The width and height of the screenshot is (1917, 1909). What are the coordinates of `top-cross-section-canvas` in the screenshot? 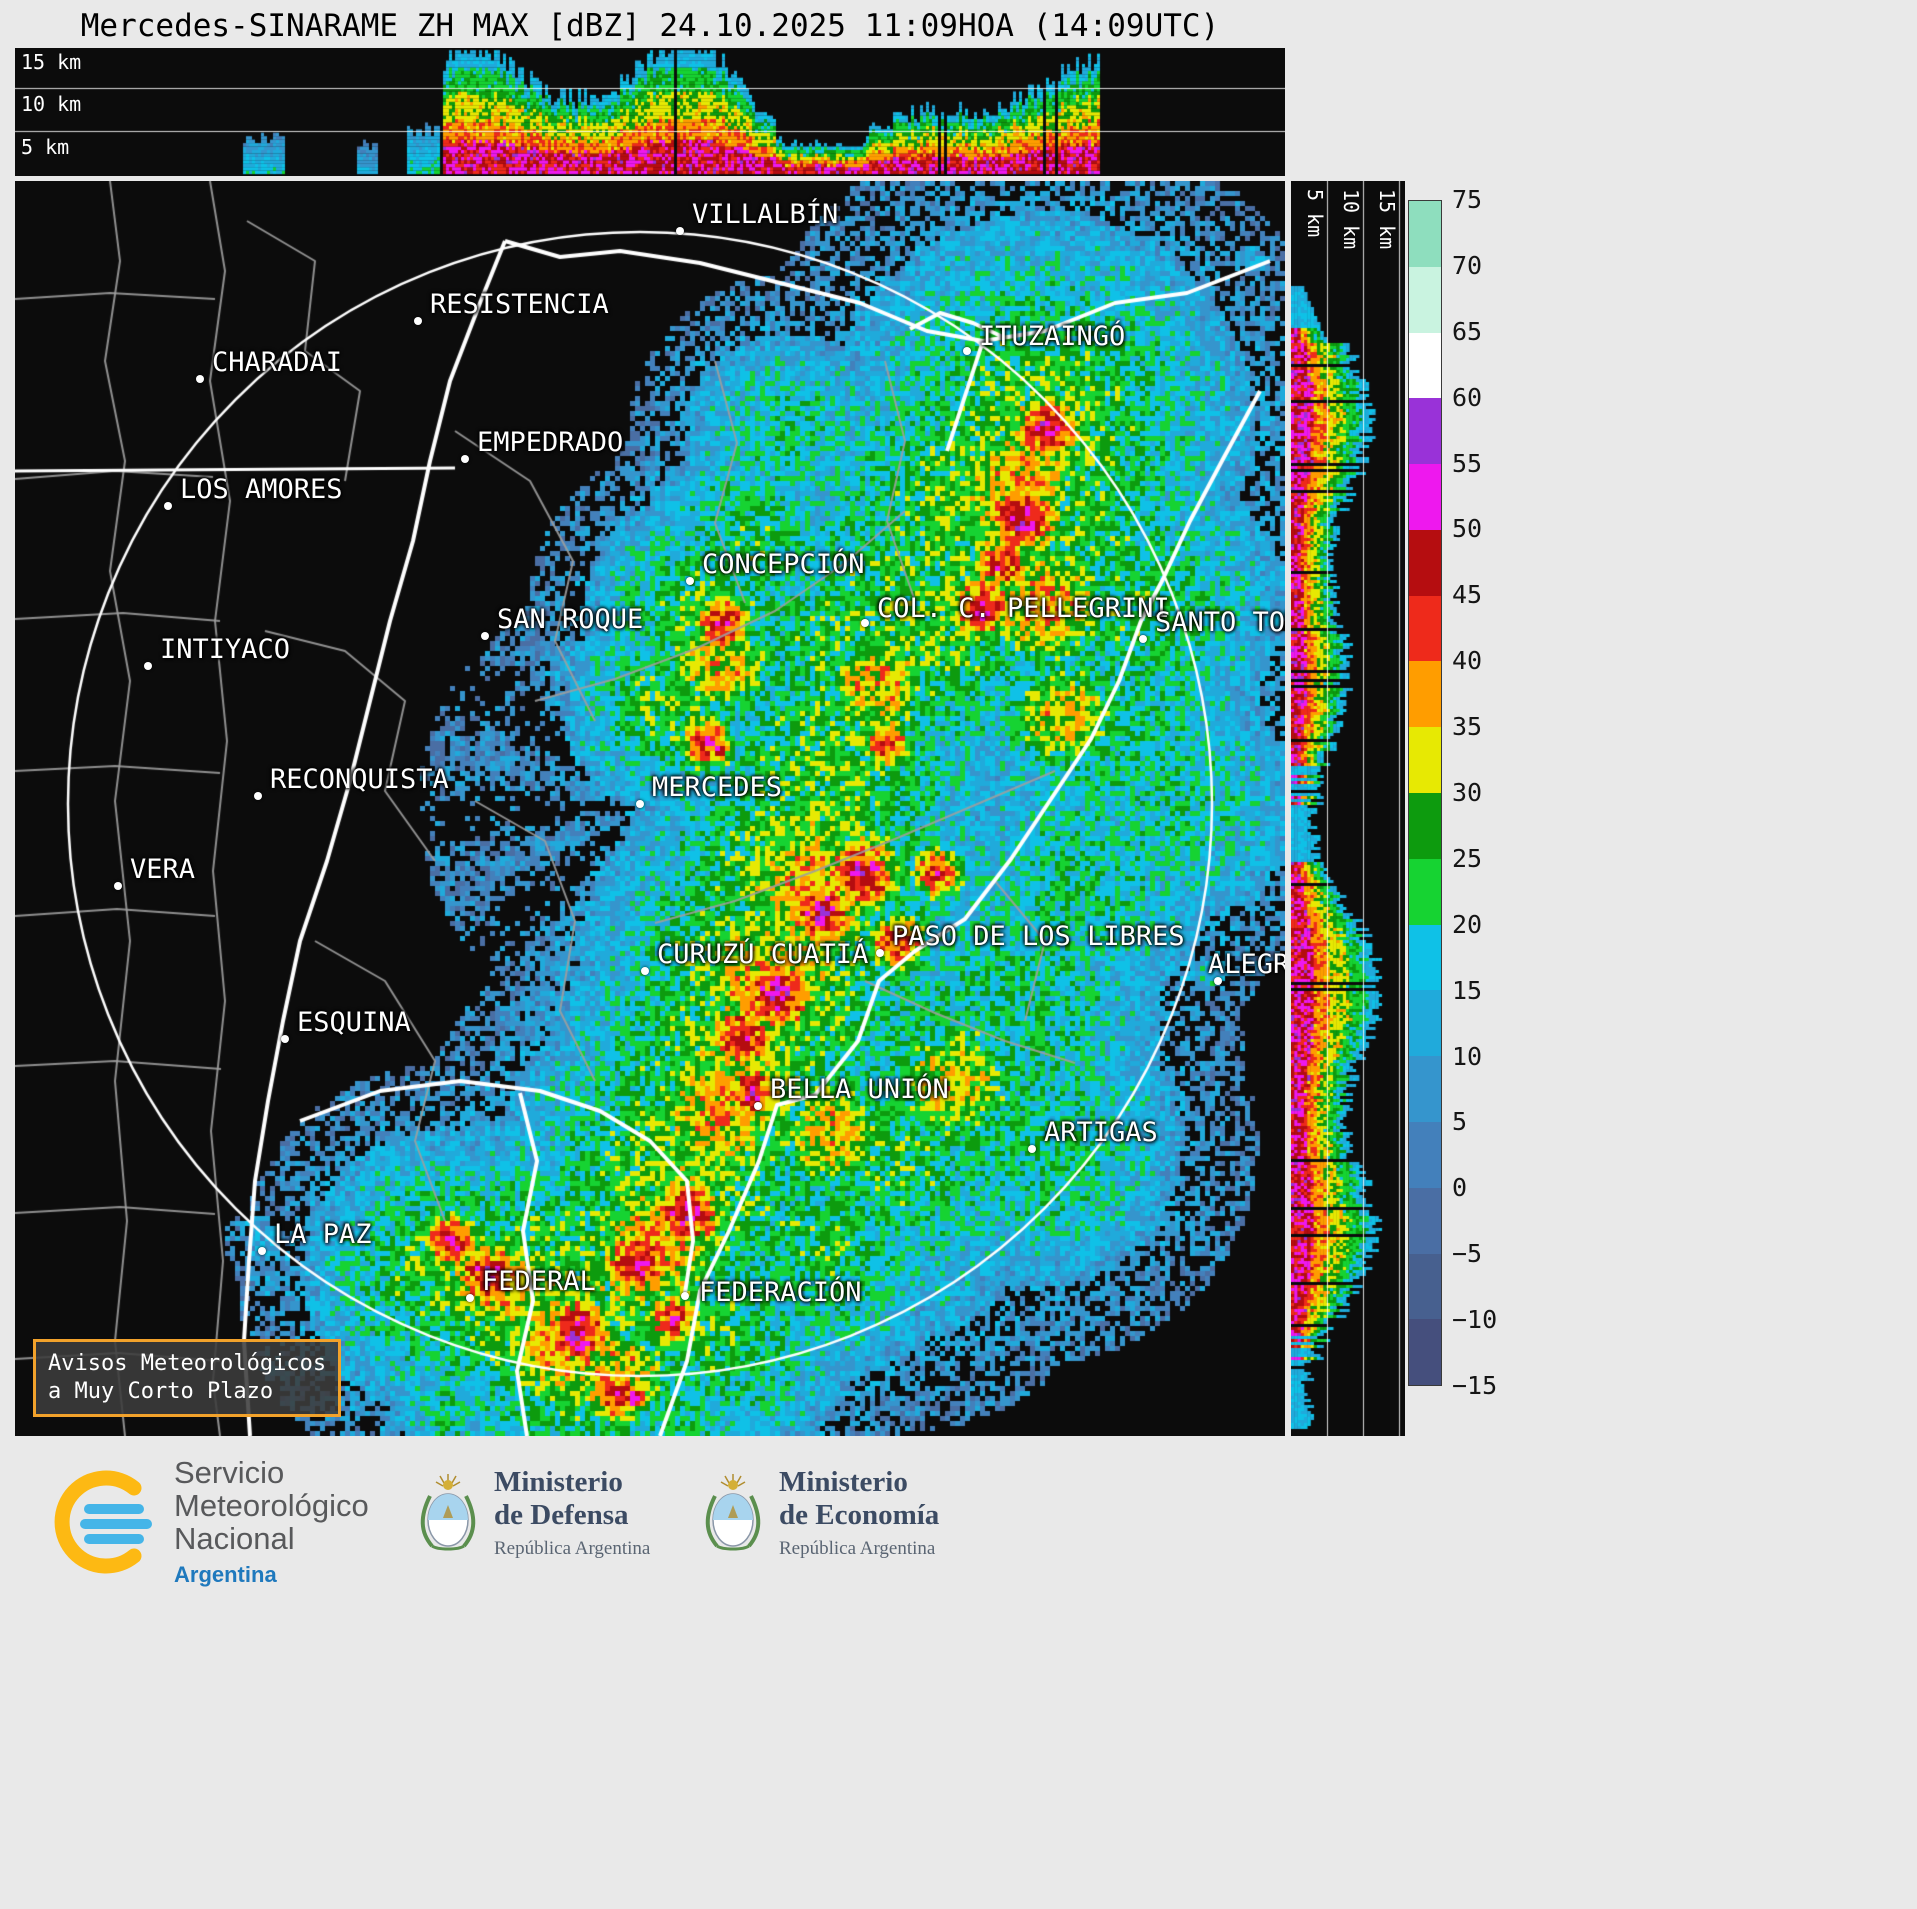 It's located at (650, 112).